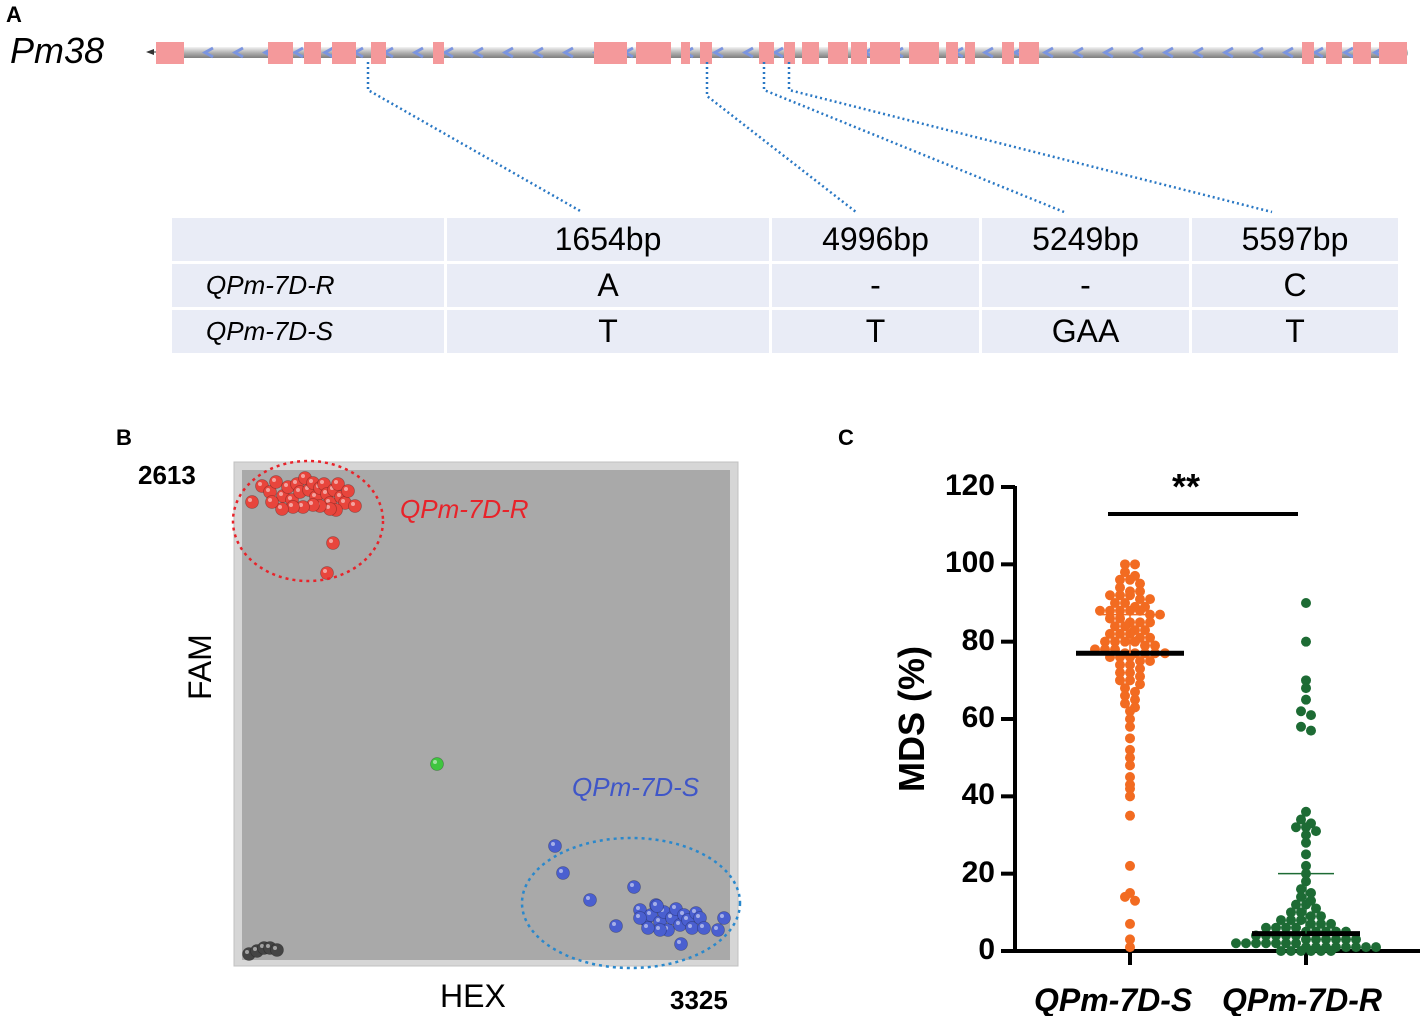  I want to click on gene-body, so click(782, 52).